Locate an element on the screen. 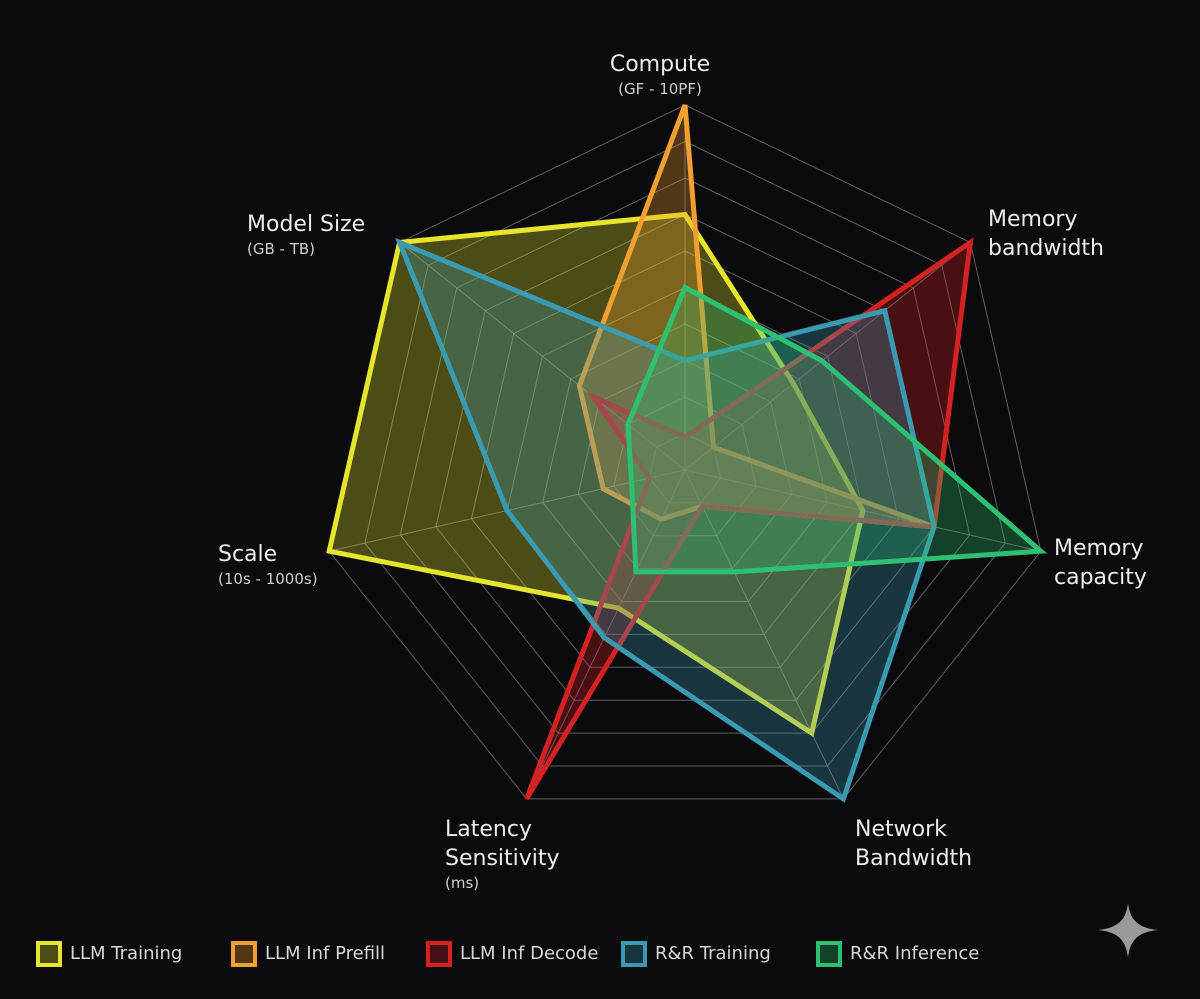 The width and height of the screenshot is (1200, 999). axis-name: Network Bandwidth is located at coordinates (914, 844).